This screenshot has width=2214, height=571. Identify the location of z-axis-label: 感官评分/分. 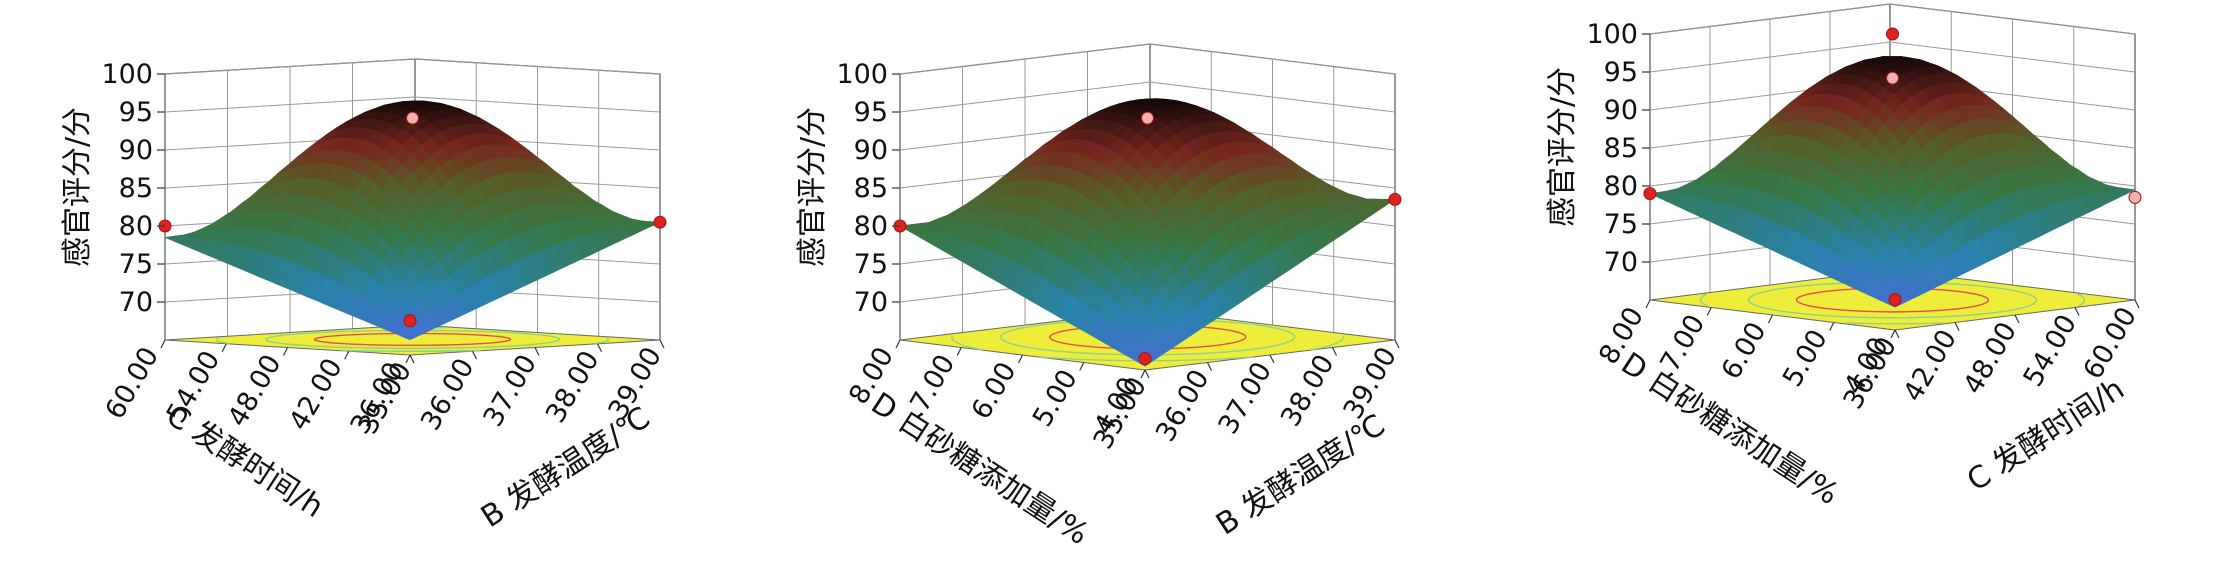
(812, 187).